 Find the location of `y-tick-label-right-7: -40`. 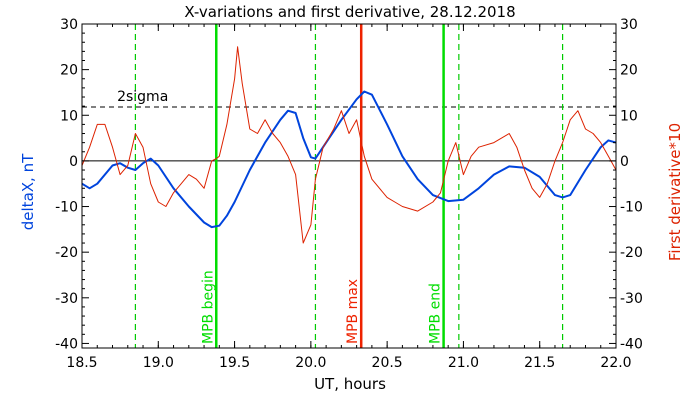

y-tick-label-right-7: -40 is located at coordinates (631, 344).